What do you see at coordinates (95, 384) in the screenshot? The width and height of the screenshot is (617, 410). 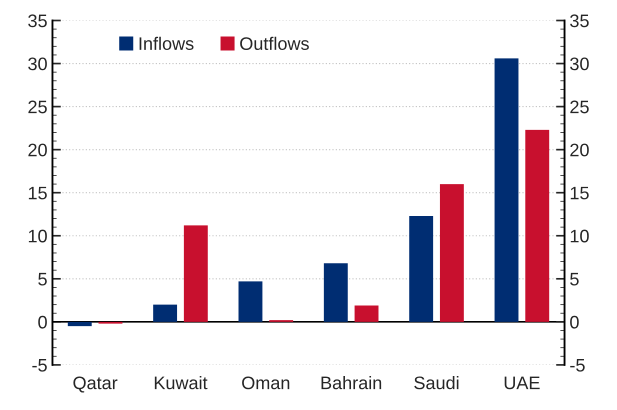 I see `x-tick-label: Qatar` at bounding box center [95, 384].